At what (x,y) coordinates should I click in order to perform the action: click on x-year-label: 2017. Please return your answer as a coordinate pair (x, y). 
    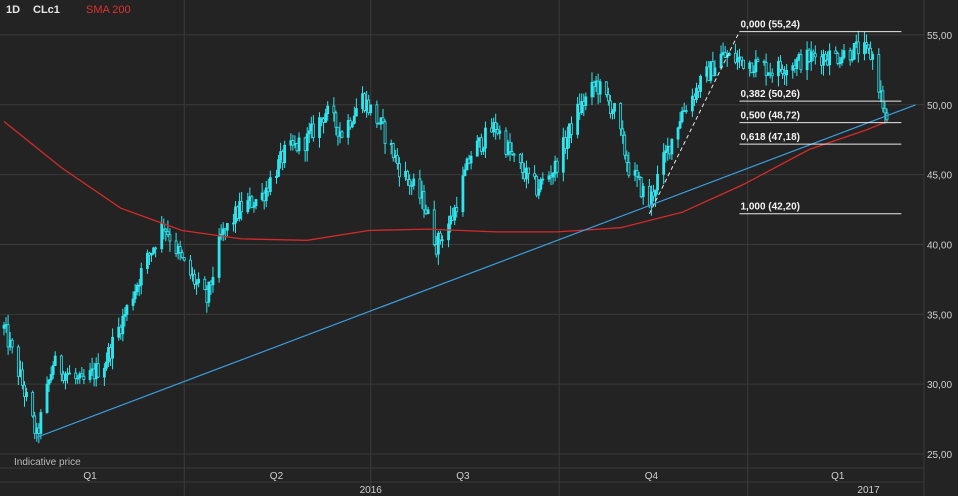
    Looking at the image, I should click on (868, 490).